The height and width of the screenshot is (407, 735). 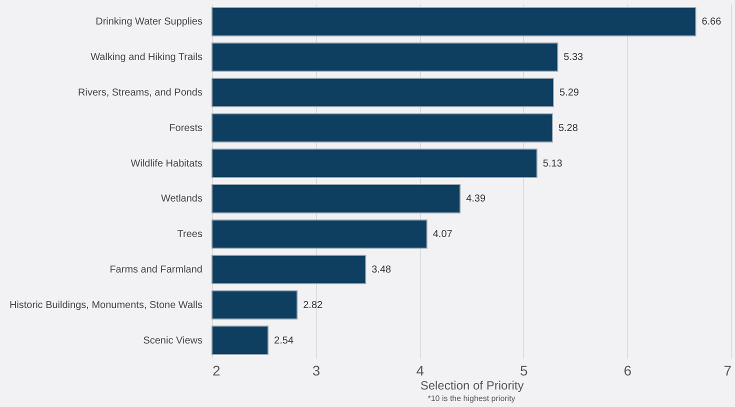 I want to click on data-label: 6.66, so click(x=712, y=22).